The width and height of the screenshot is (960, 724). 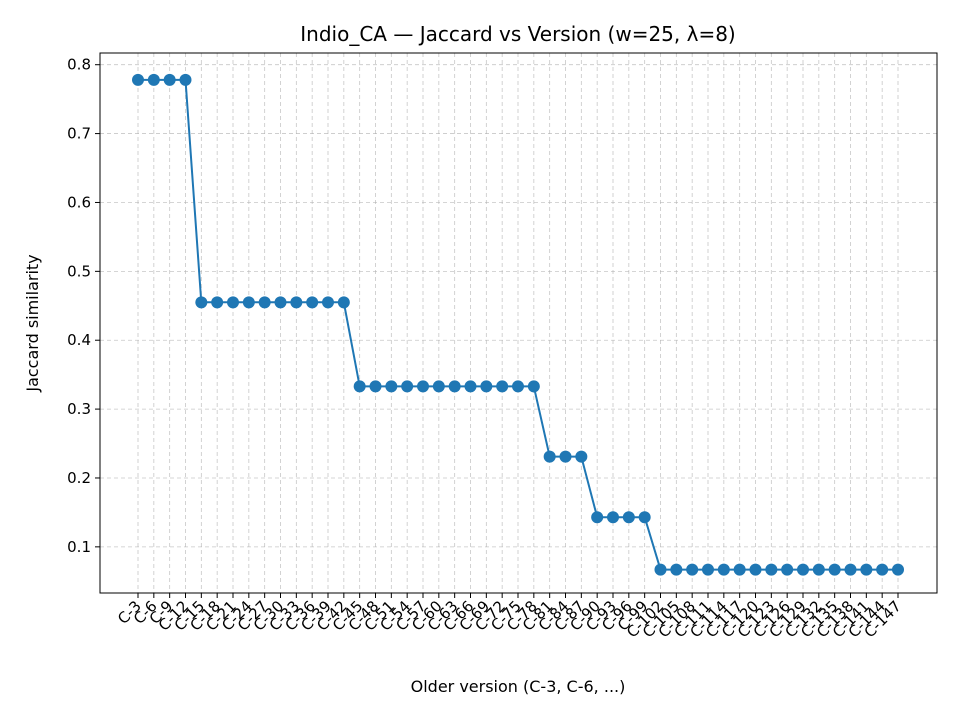 I want to click on y-axis-label: Jaccard similarity, so click(x=32, y=323).